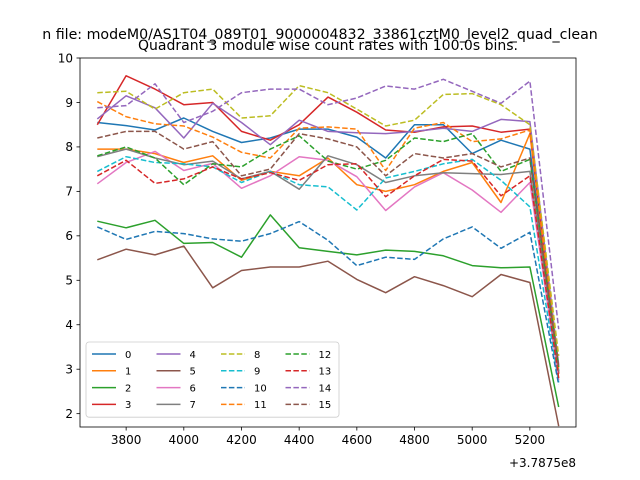 Image resolution: width=640 pixels, height=480 pixels. What do you see at coordinates (257, 355) in the screenshot?
I see `legend-label-8: 8` at bounding box center [257, 355].